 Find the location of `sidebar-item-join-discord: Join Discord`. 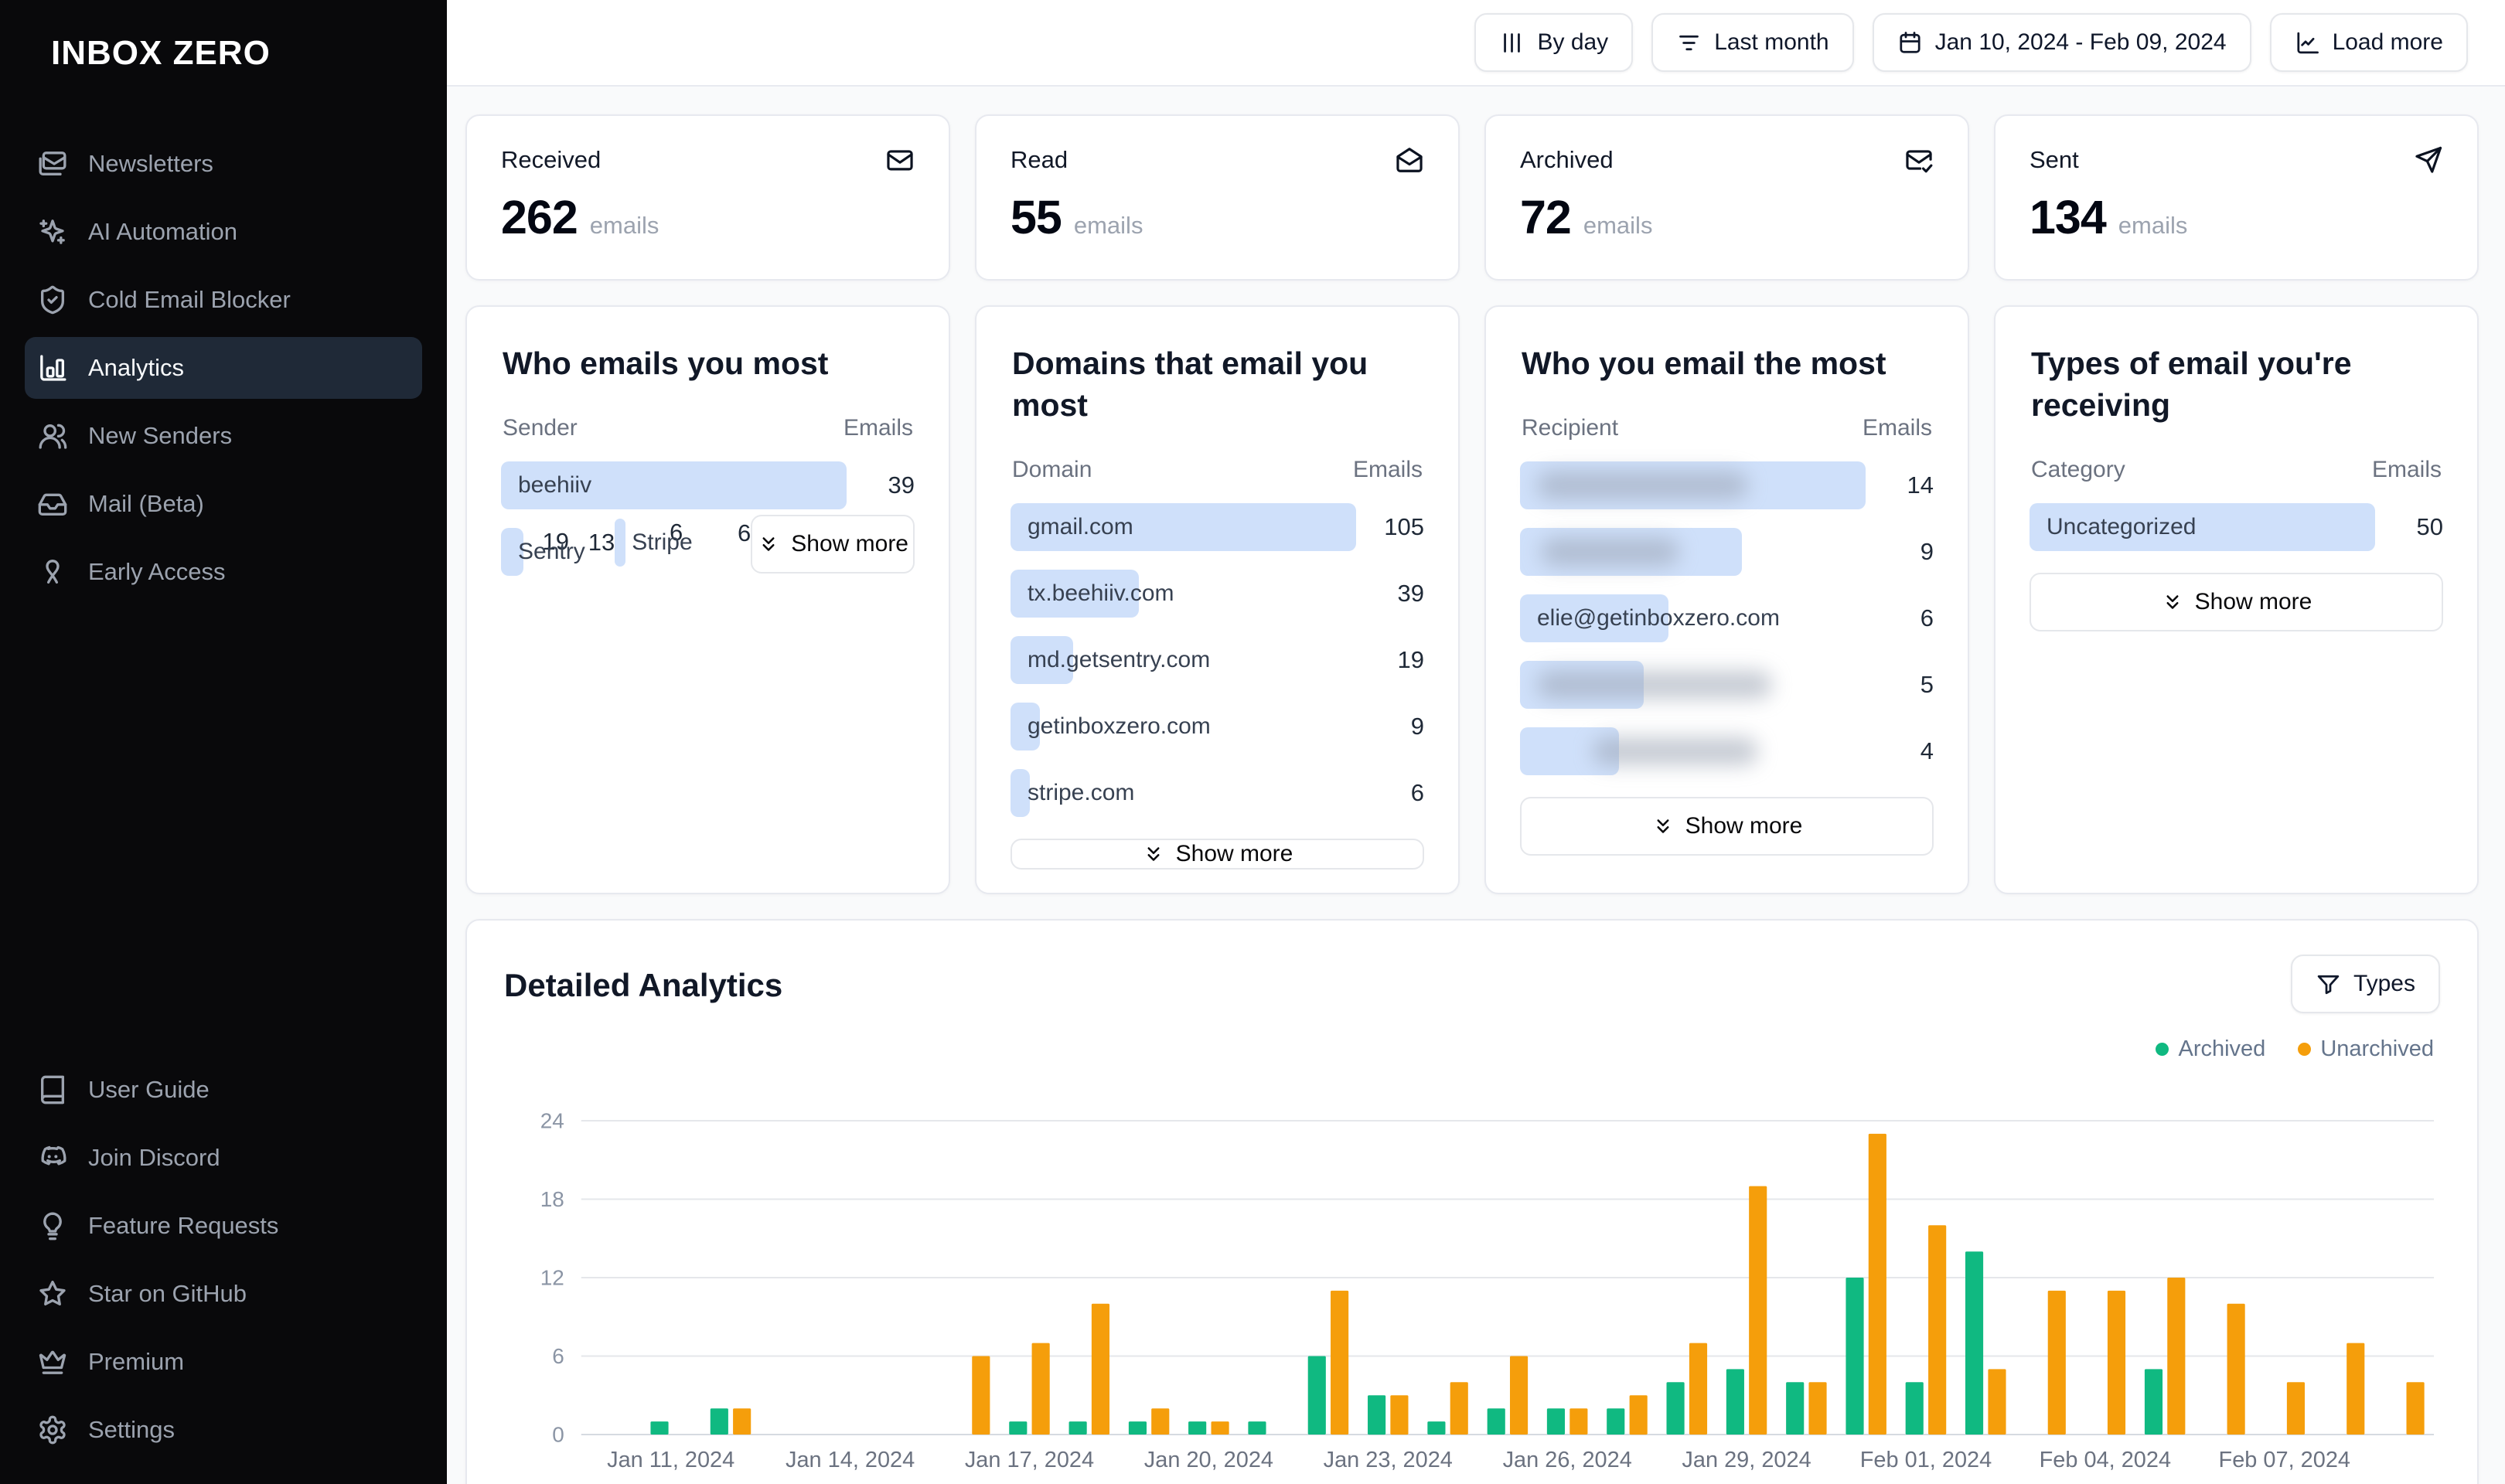

sidebar-item-join-discord: Join Discord is located at coordinates (223, 1158).